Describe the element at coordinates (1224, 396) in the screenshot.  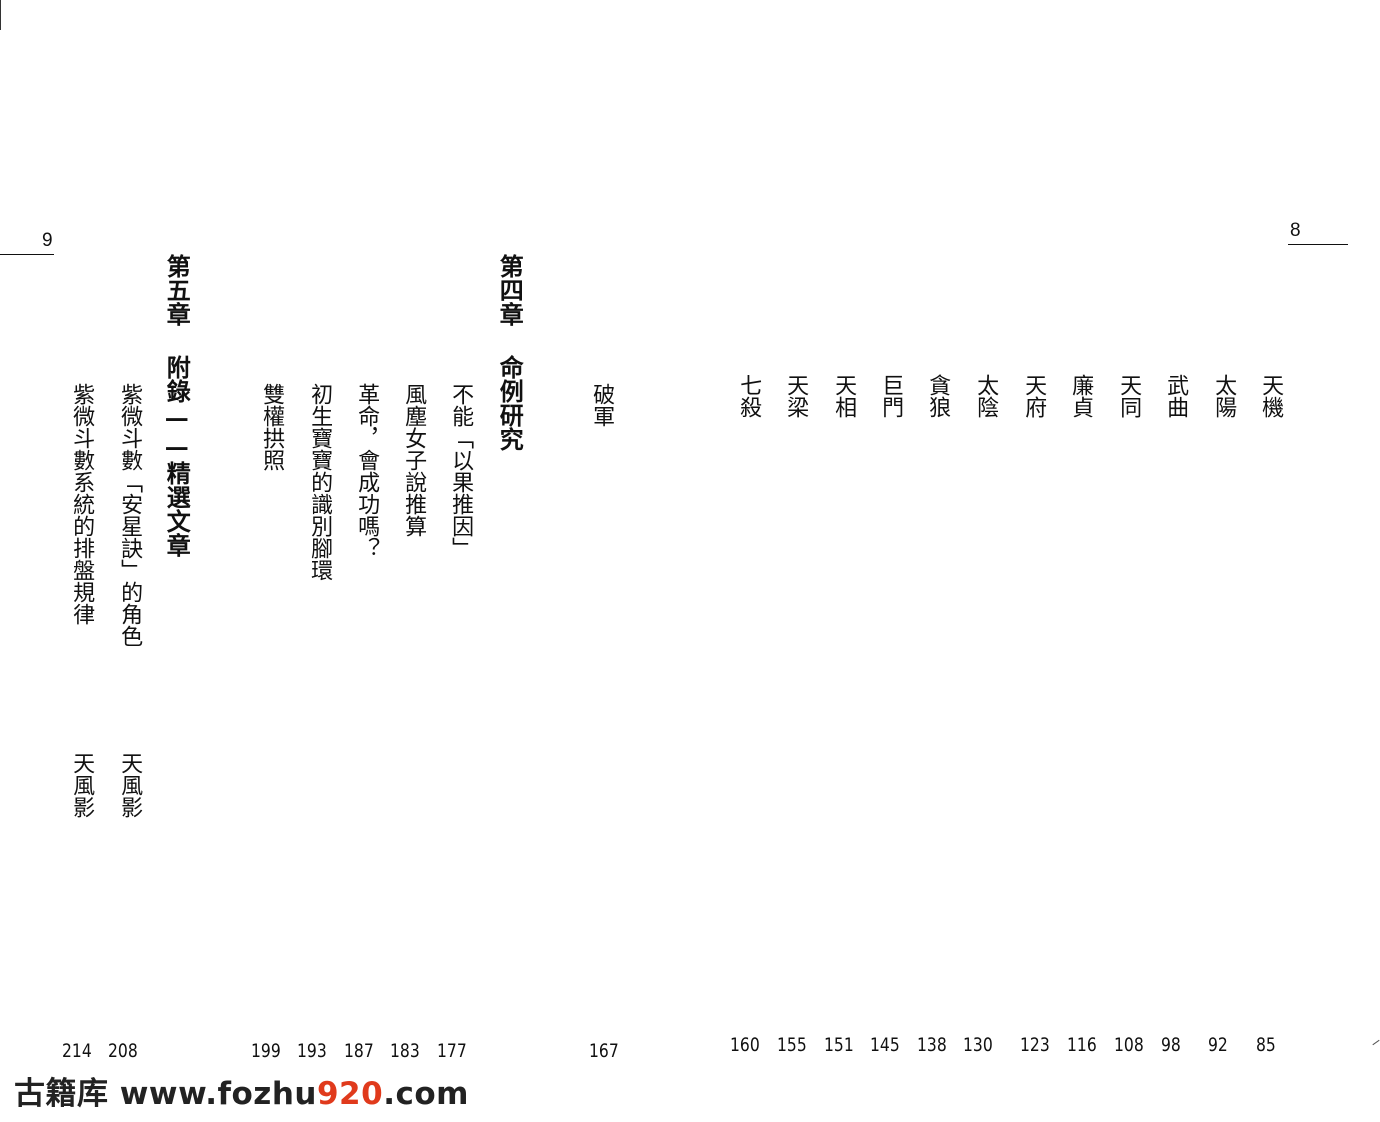
I see `toc-entry-title: 太陽` at that location.